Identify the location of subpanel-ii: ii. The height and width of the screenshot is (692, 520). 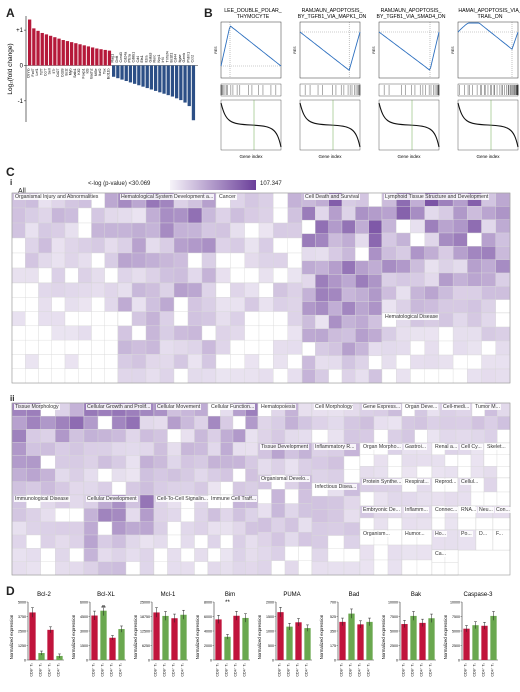
(12, 398).